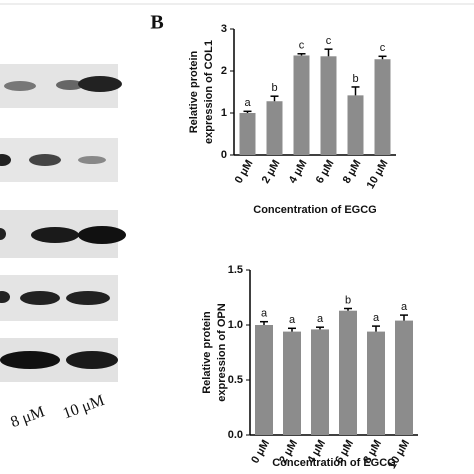 Image resolution: width=474 pixels, height=474 pixels. What do you see at coordinates (222, 352) in the screenshot?
I see `y-axis-label: expression of OPN` at bounding box center [222, 352].